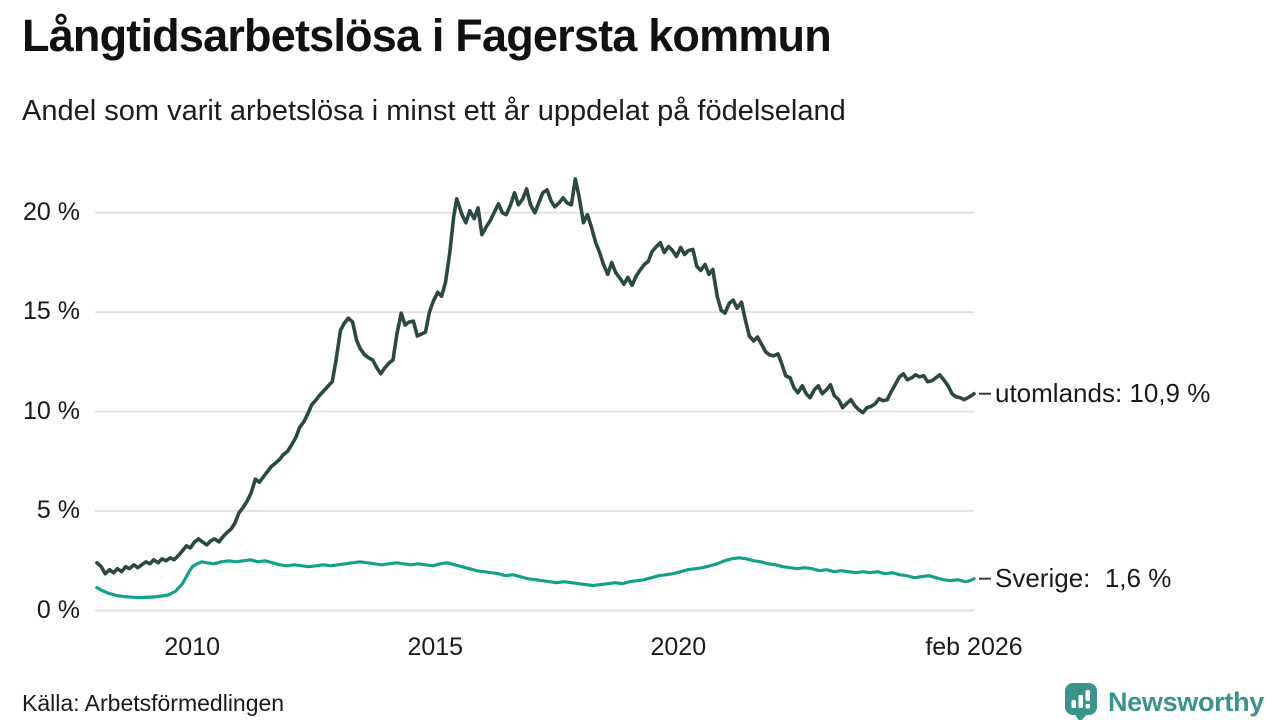 Image resolution: width=1280 pixels, height=720 pixels. I want to click on y-axis-tick-5: 5 %, so click(58, 510).